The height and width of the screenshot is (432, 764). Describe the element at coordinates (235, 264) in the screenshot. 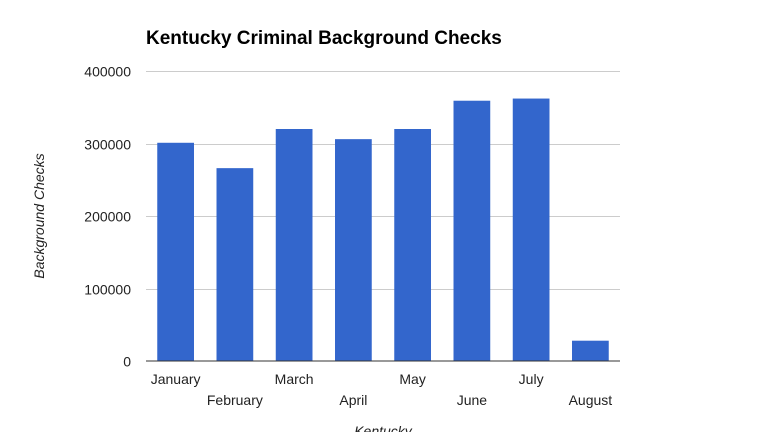

I see `bar-february` at that location.